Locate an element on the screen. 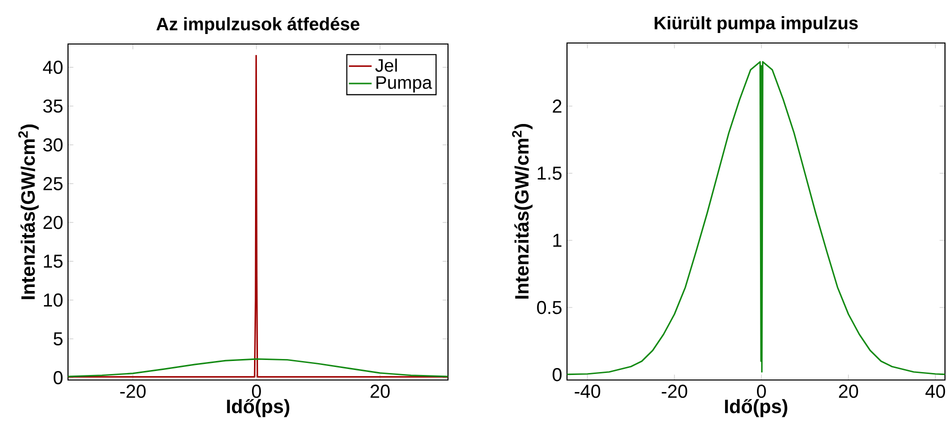 The height and width of the screenshot is (427, 947). y-tick-label: 10 is located at coordinates (53, 300).